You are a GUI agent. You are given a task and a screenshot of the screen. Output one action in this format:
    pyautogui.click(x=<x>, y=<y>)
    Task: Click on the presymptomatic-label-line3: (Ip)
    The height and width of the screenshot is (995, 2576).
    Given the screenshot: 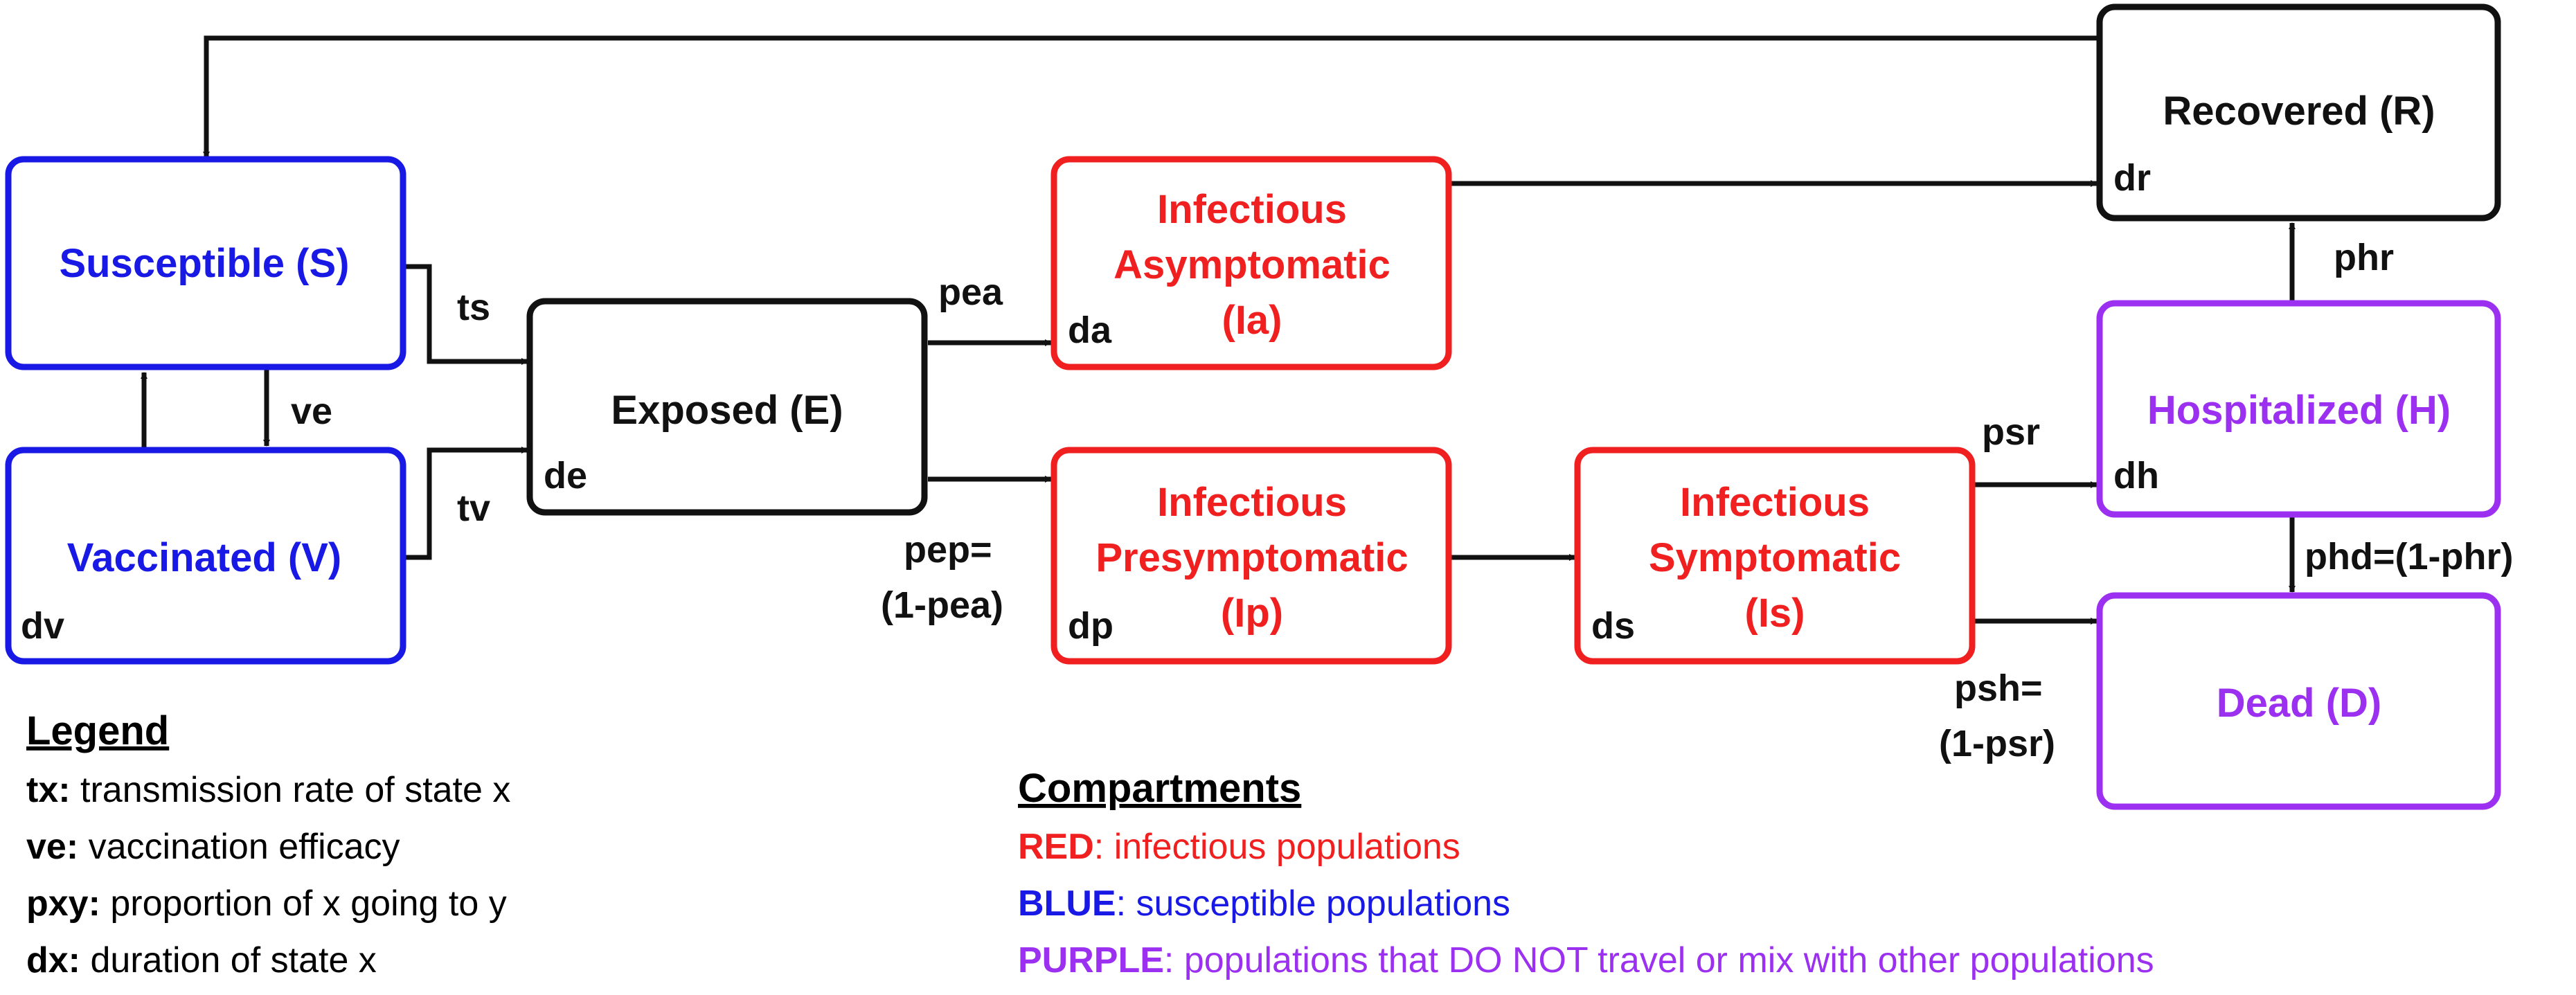 What is the action you would take?
    pyautogui.click(x=1252, y=613)
    